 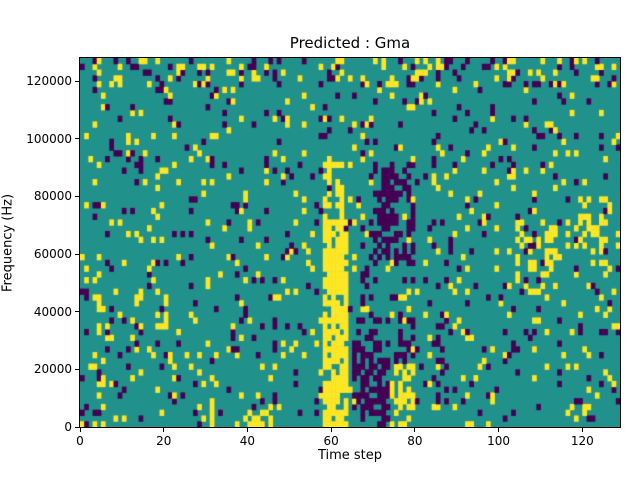 I want to click on x-tick-label: 120, so click(x=582, y=441).